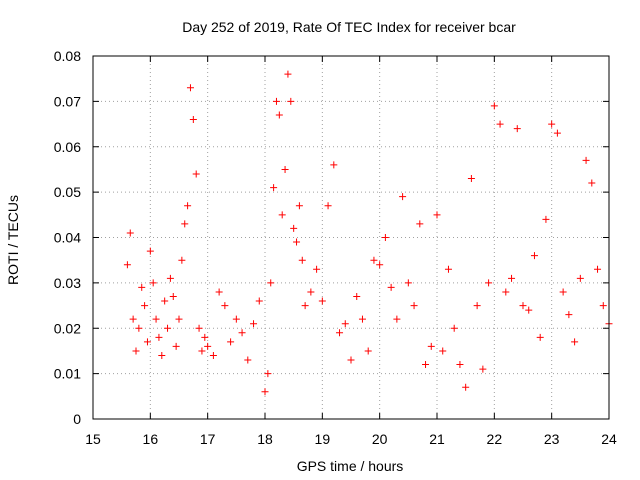  I want to click on y-tick-label: 0.08, so click(67, 56).